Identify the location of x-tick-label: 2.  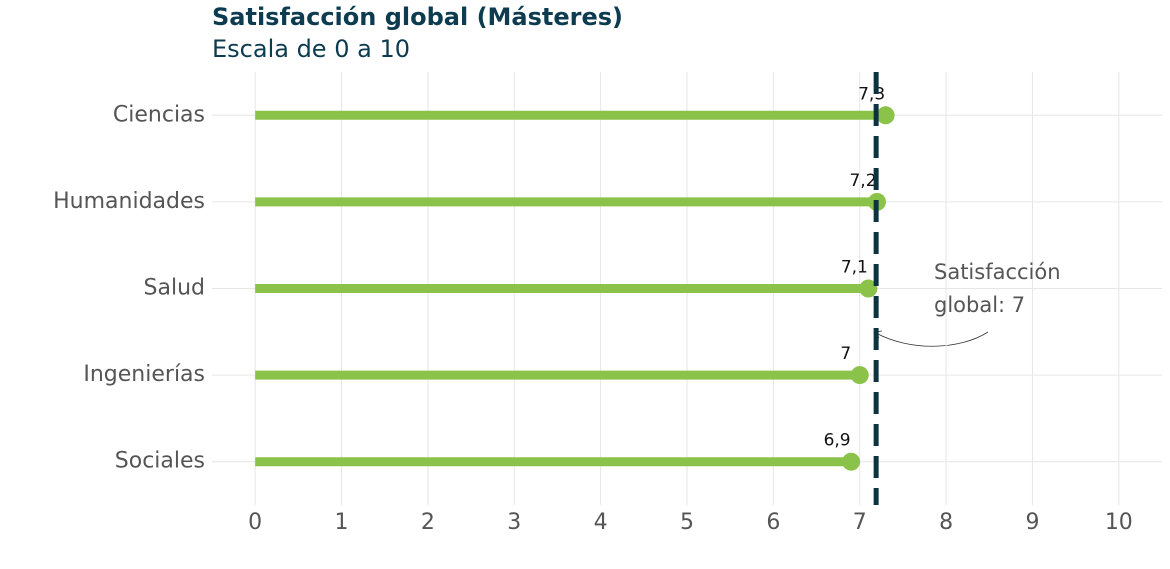
(428, 522).